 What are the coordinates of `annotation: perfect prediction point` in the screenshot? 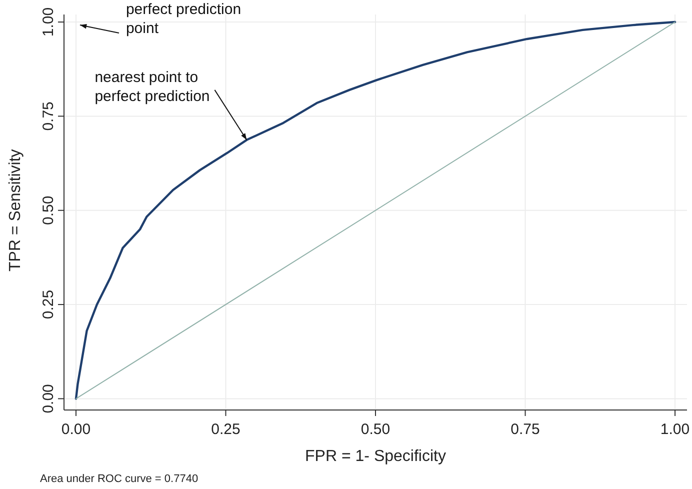 It's located at (184, 19).